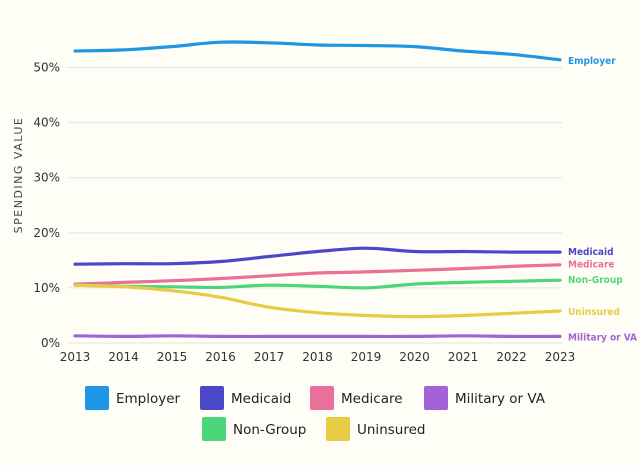  I want to click on x-tick-label: 2023, so click(560, 357).